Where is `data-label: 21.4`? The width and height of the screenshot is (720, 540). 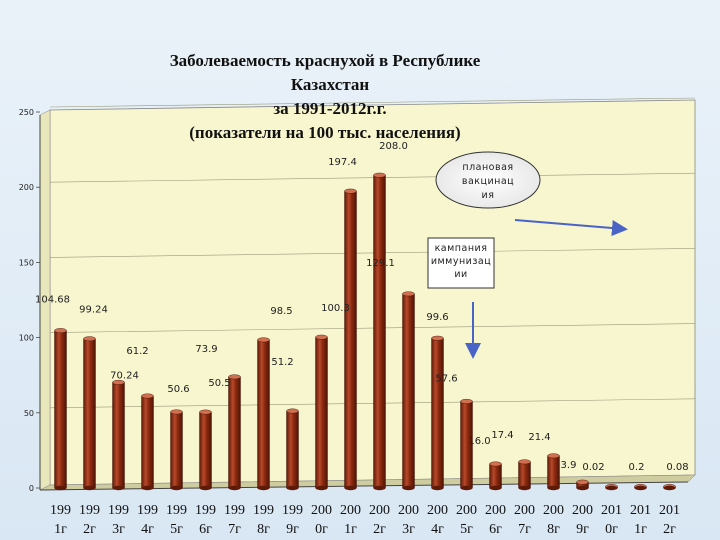 data-label: 21.4 is located at coordinates (539, 437).